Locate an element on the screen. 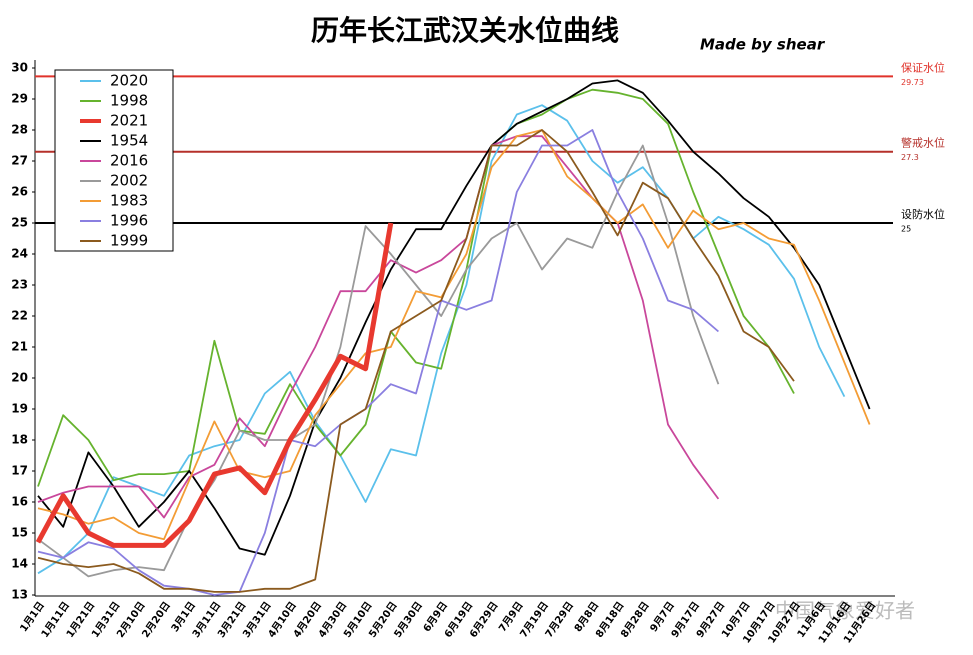  chart-subtitle: Made by shear is located at coordinates (763, 45).